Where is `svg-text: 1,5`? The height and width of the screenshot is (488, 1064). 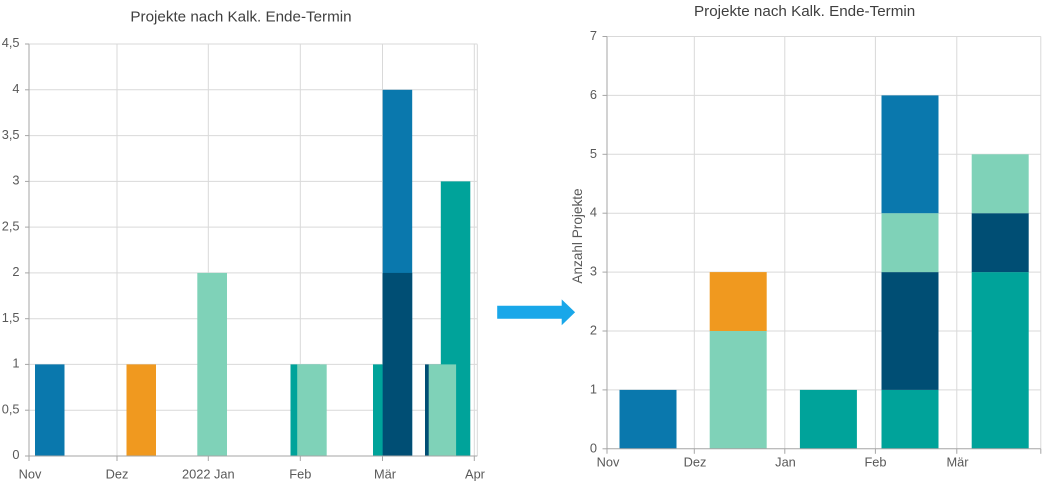
svg-text: 1,5 is located at coordinates (11, 317).